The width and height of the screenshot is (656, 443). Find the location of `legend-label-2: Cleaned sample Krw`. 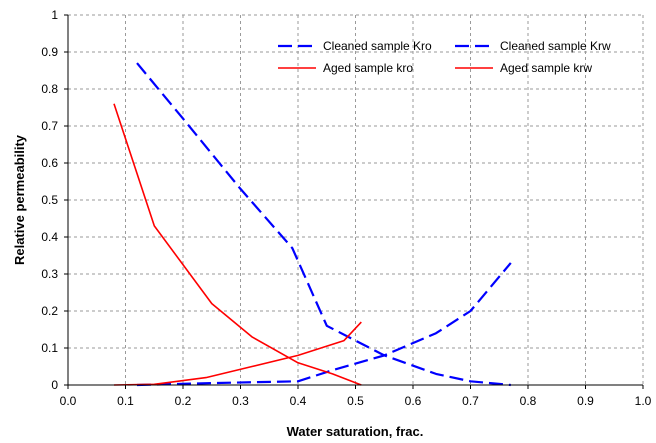

legend-label-2: Cleaned sample Krw is located at coordinates (555, 46).